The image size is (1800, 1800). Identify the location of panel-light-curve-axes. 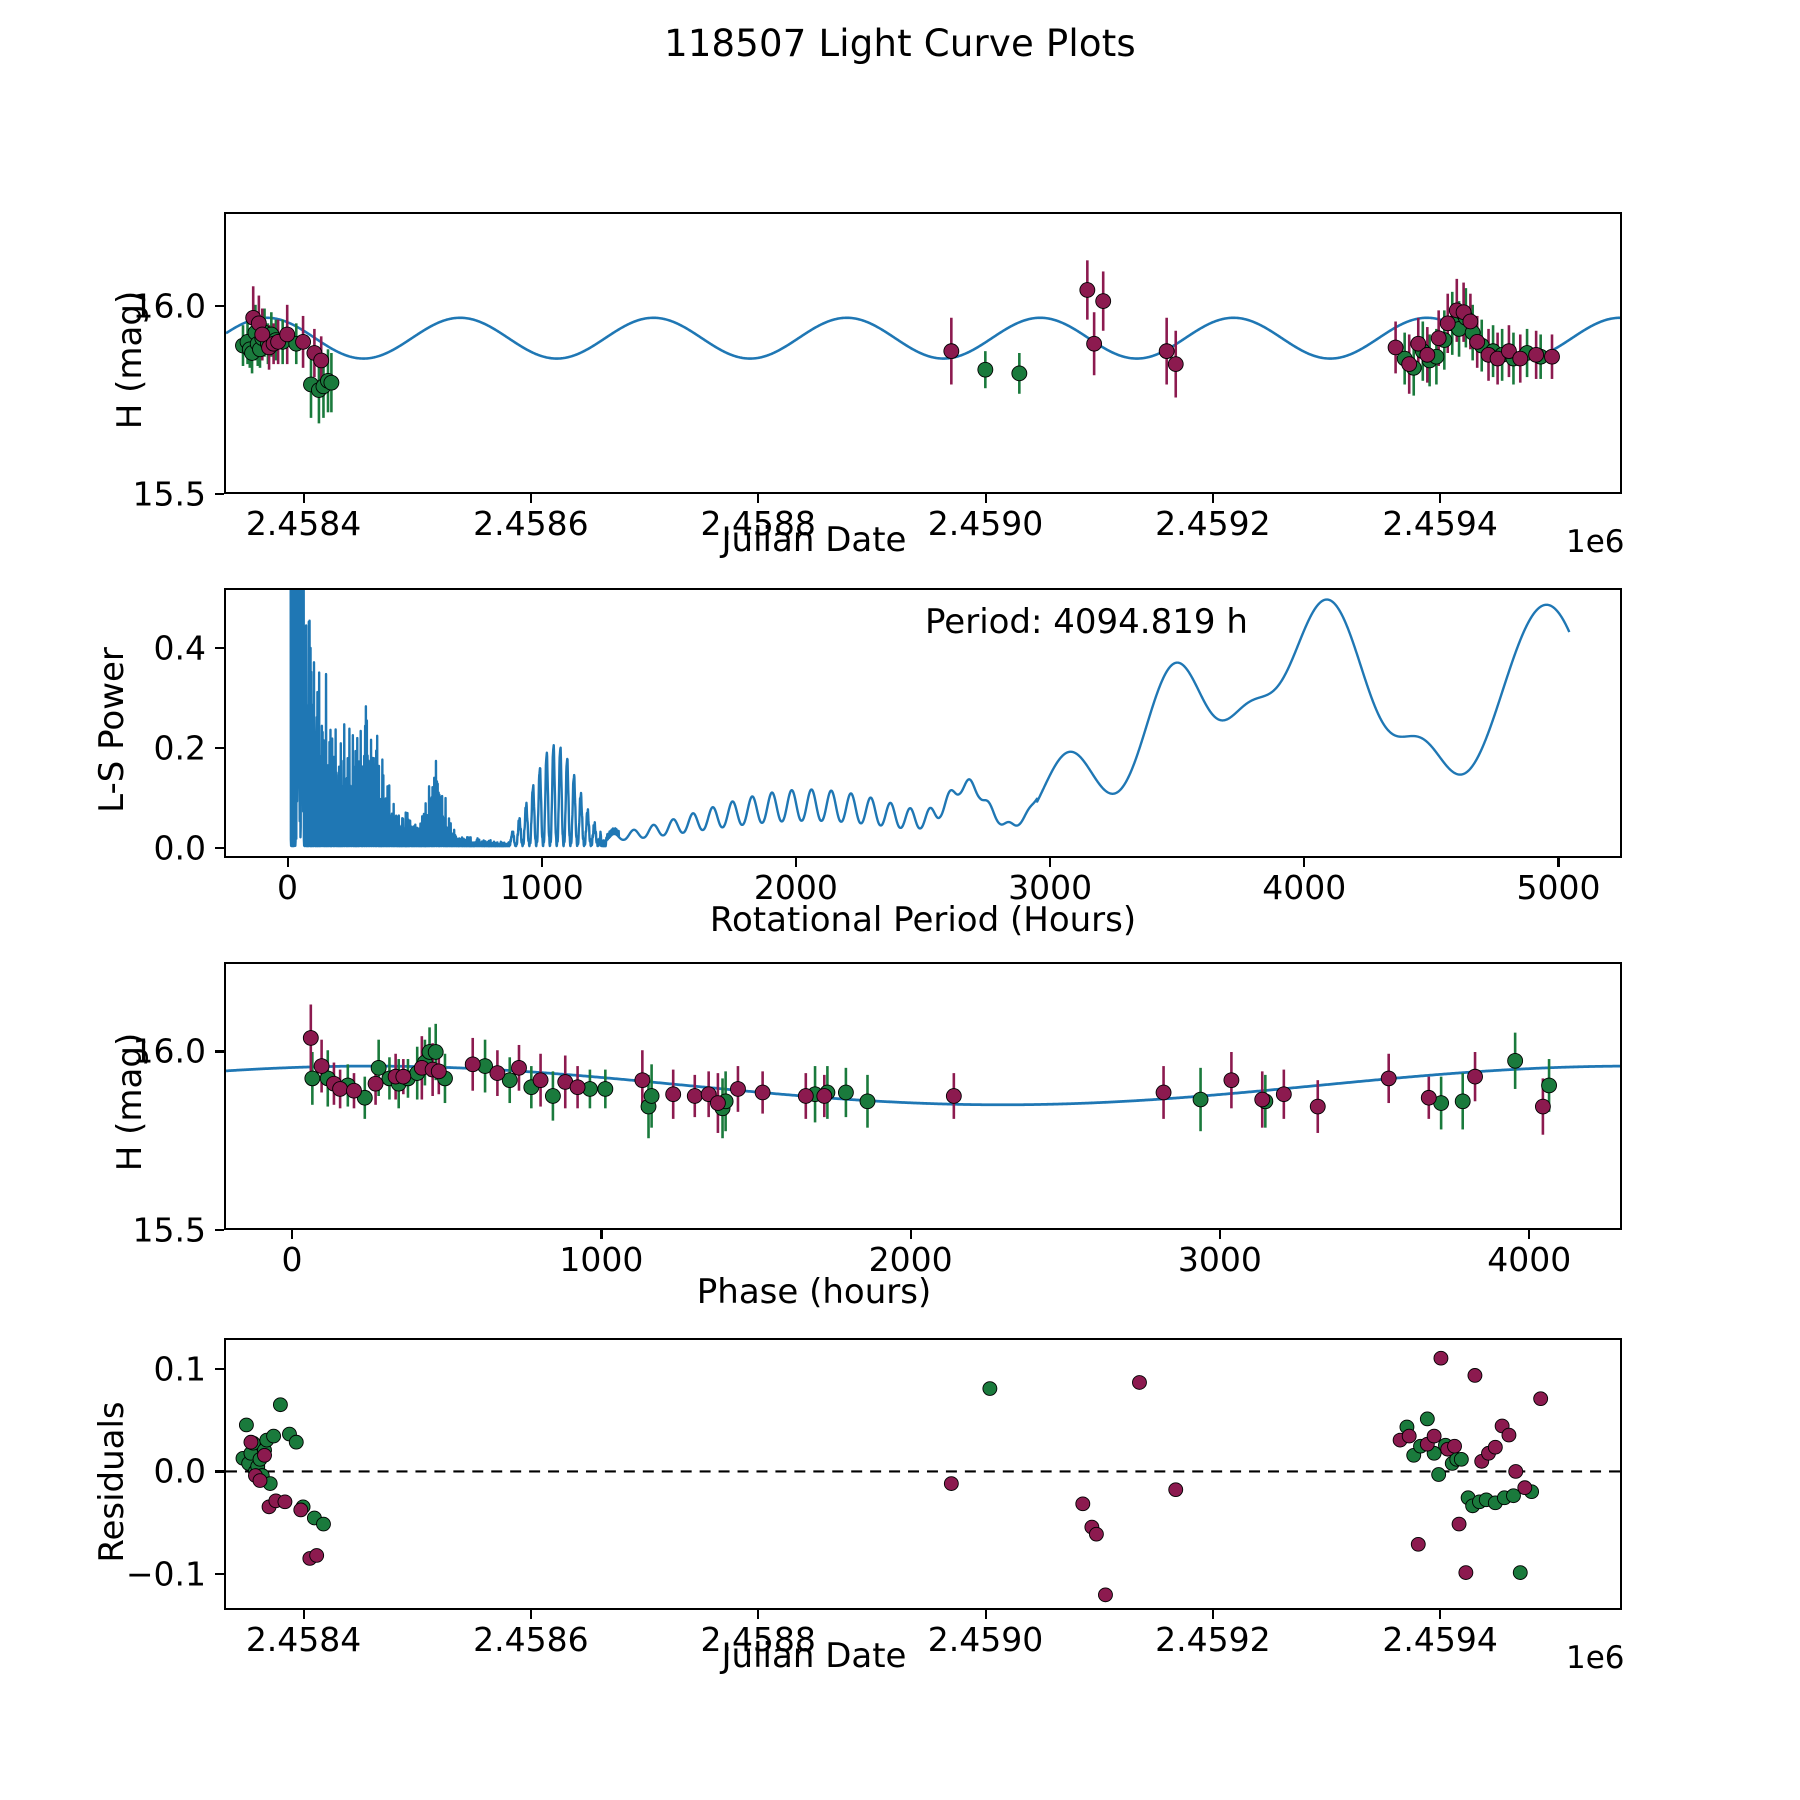
(923, 353).